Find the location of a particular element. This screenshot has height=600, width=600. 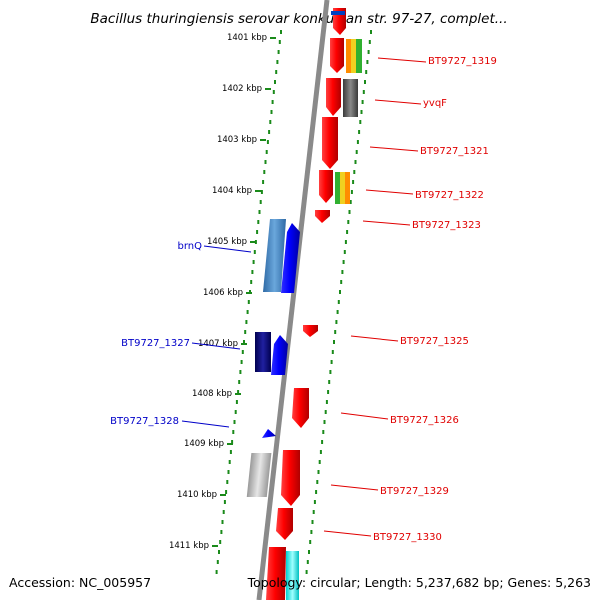

ruler-label: 1407 kbp is located at coordinates (218, 344).